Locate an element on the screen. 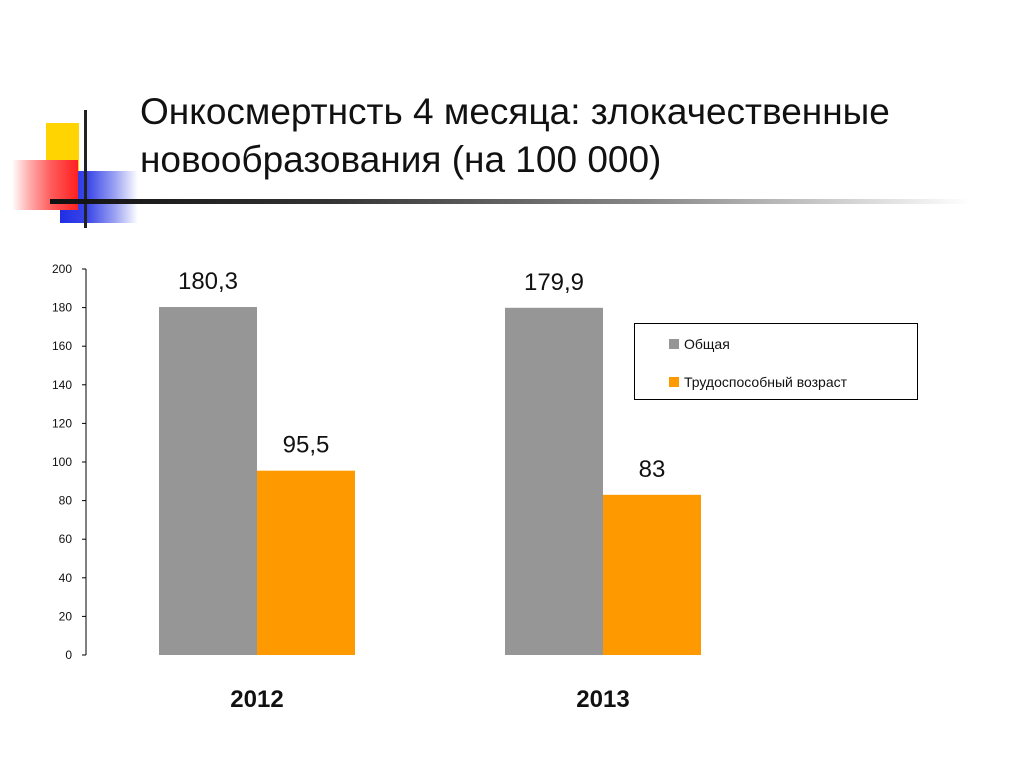 The image size is (1024, 768). x-category-label: 2013 is located at coordinates (602, 699).